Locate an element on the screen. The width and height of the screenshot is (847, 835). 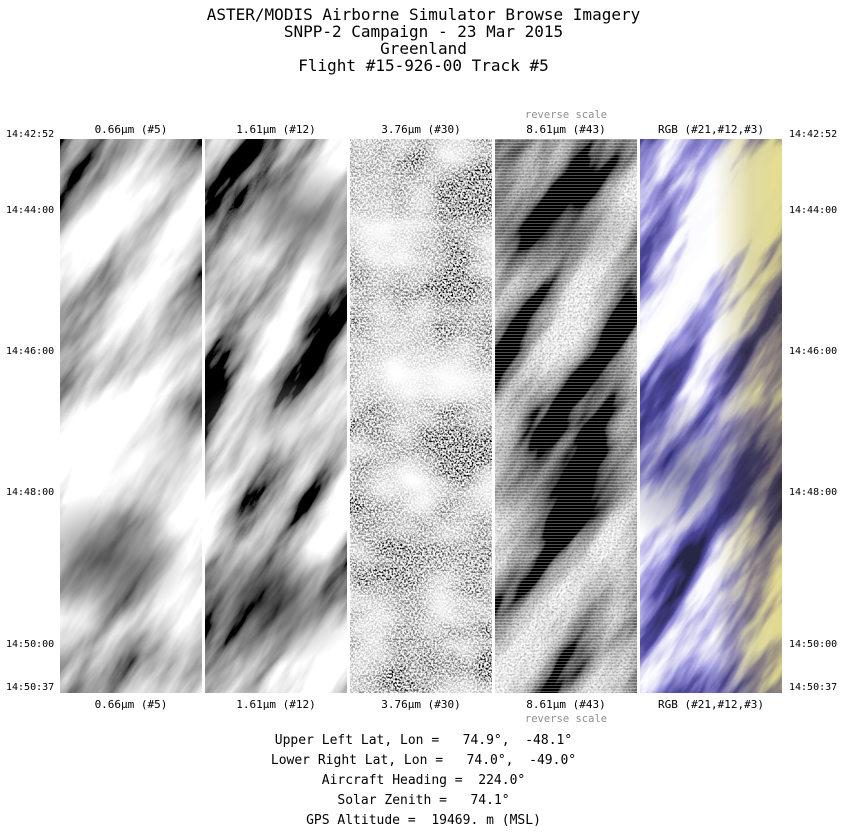
band-image-376um-texture is located at coordinates (421, 416).